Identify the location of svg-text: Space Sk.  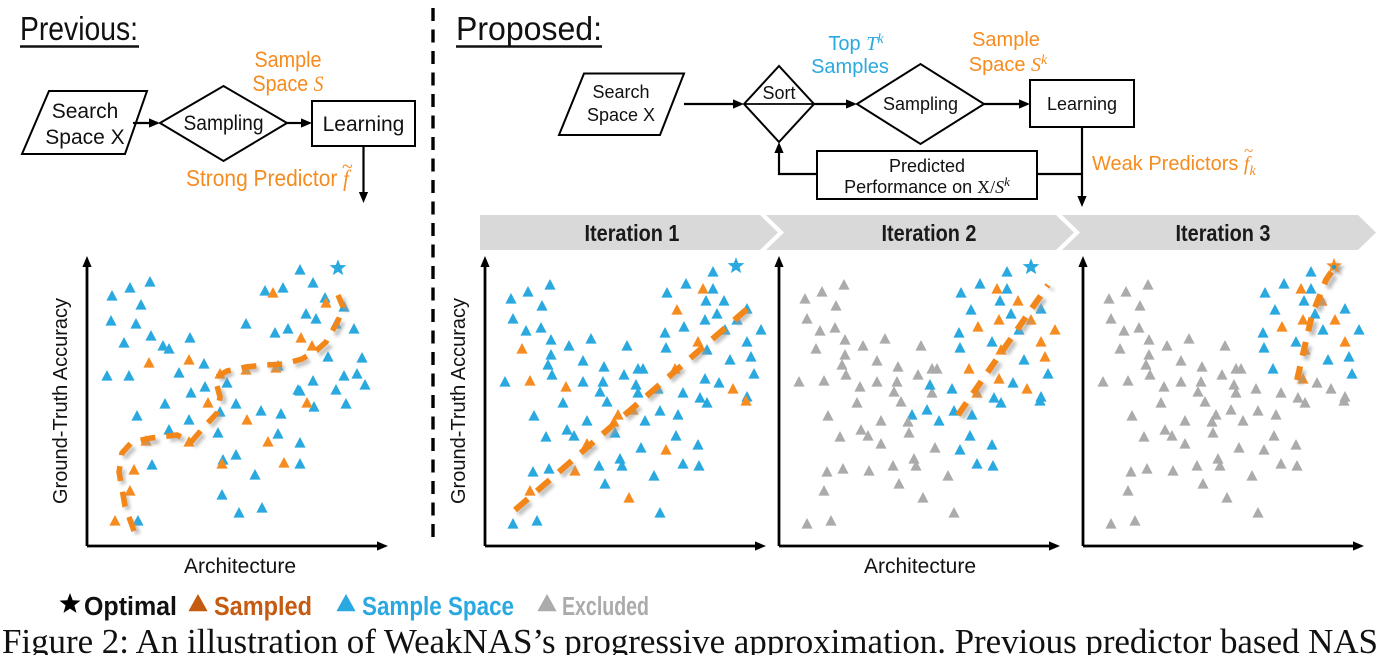
(1008, 64).